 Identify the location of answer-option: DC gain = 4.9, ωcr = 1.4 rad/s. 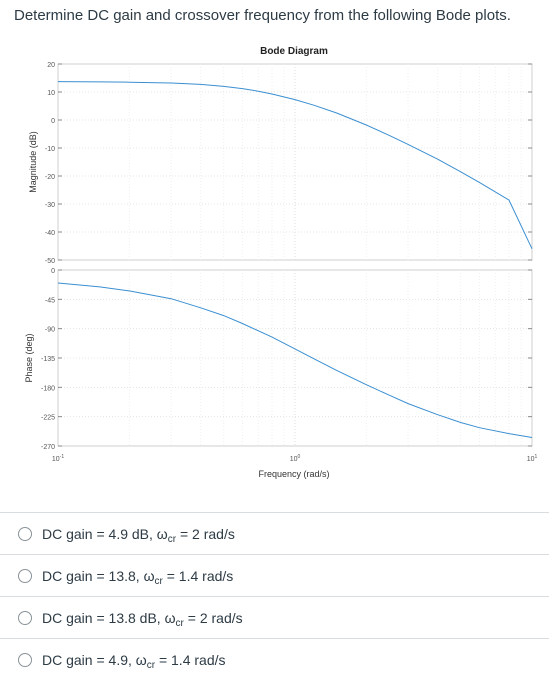
(274, 659).